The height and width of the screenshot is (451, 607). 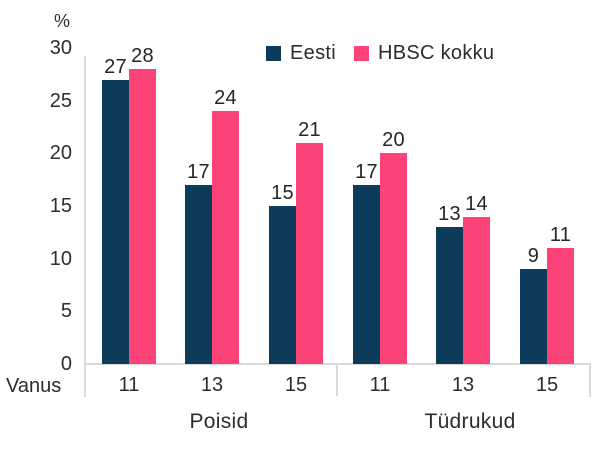 What do you see at coordinates (142, 56) in the screenshot?
I see `bar-value-label: 28` at bounding box center [142, 56].